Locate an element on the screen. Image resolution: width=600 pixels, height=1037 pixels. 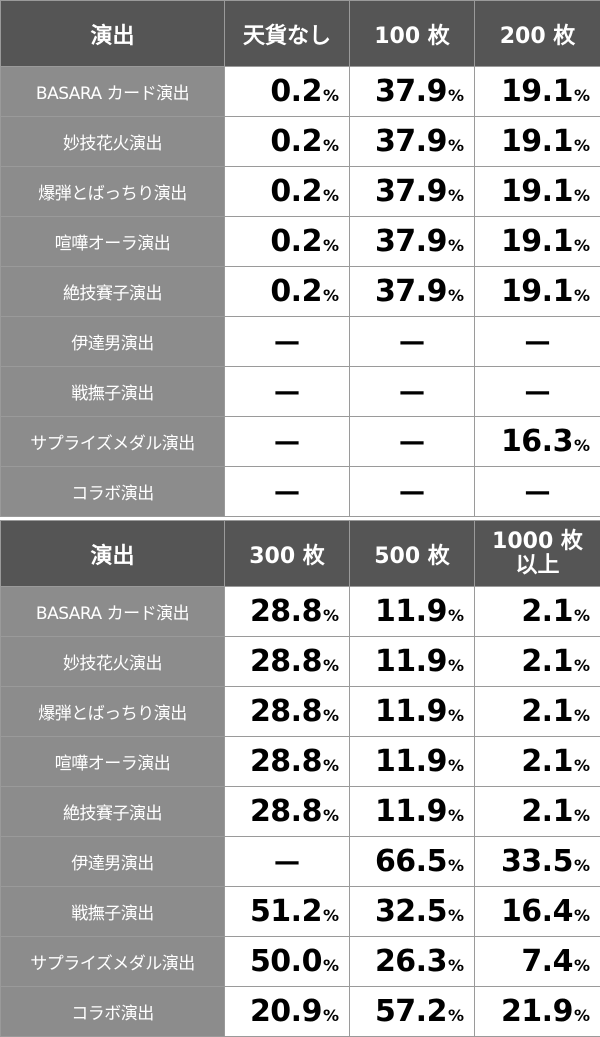
percent-value: 21.9 is located at coordinates (537, 1011).